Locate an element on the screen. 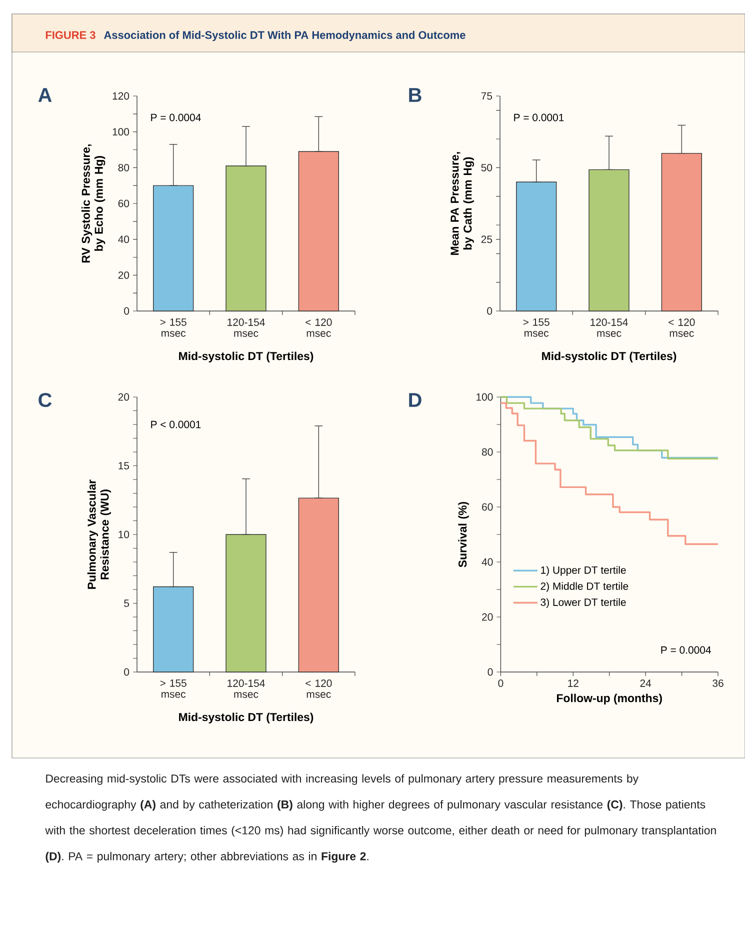 Image resolution: width=745 pixels, height=952 pixels. y-tick-label: 15 is located at coordinates (124, 466).